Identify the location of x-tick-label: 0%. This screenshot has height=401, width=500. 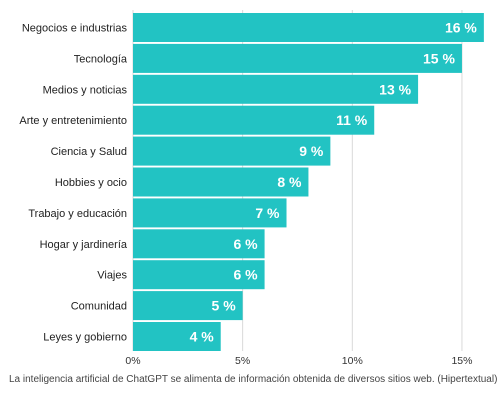
(132, 361).